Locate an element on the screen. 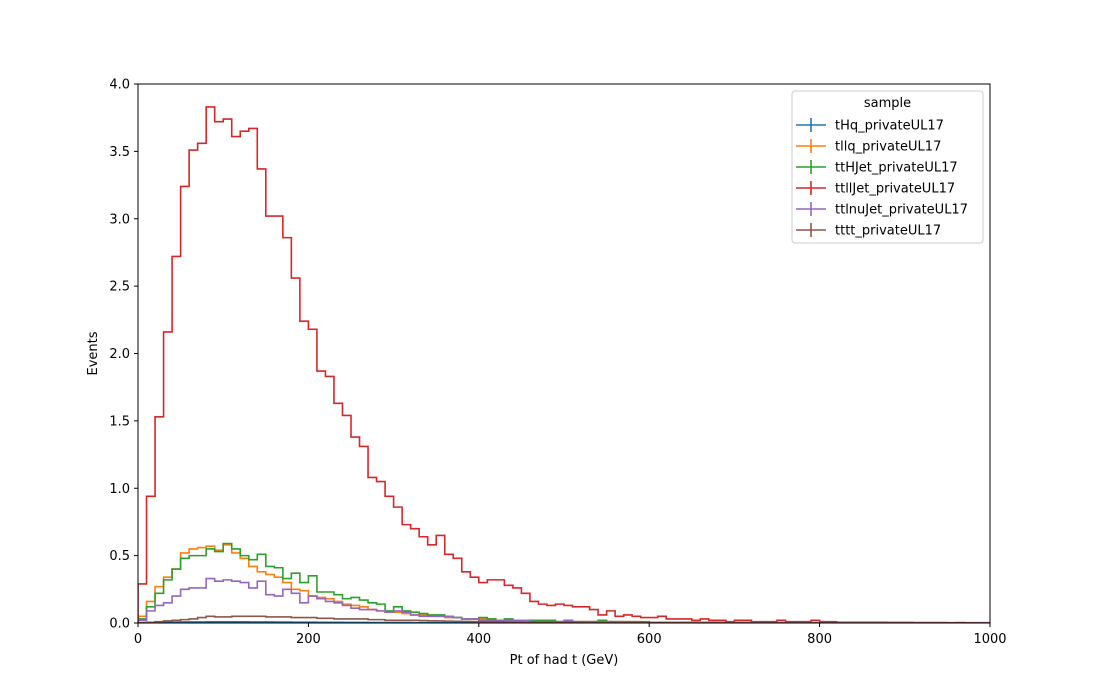 This screenshot has width=1100, height=700. y-tick-label: 1.0 is located at coordinates (119, 489).